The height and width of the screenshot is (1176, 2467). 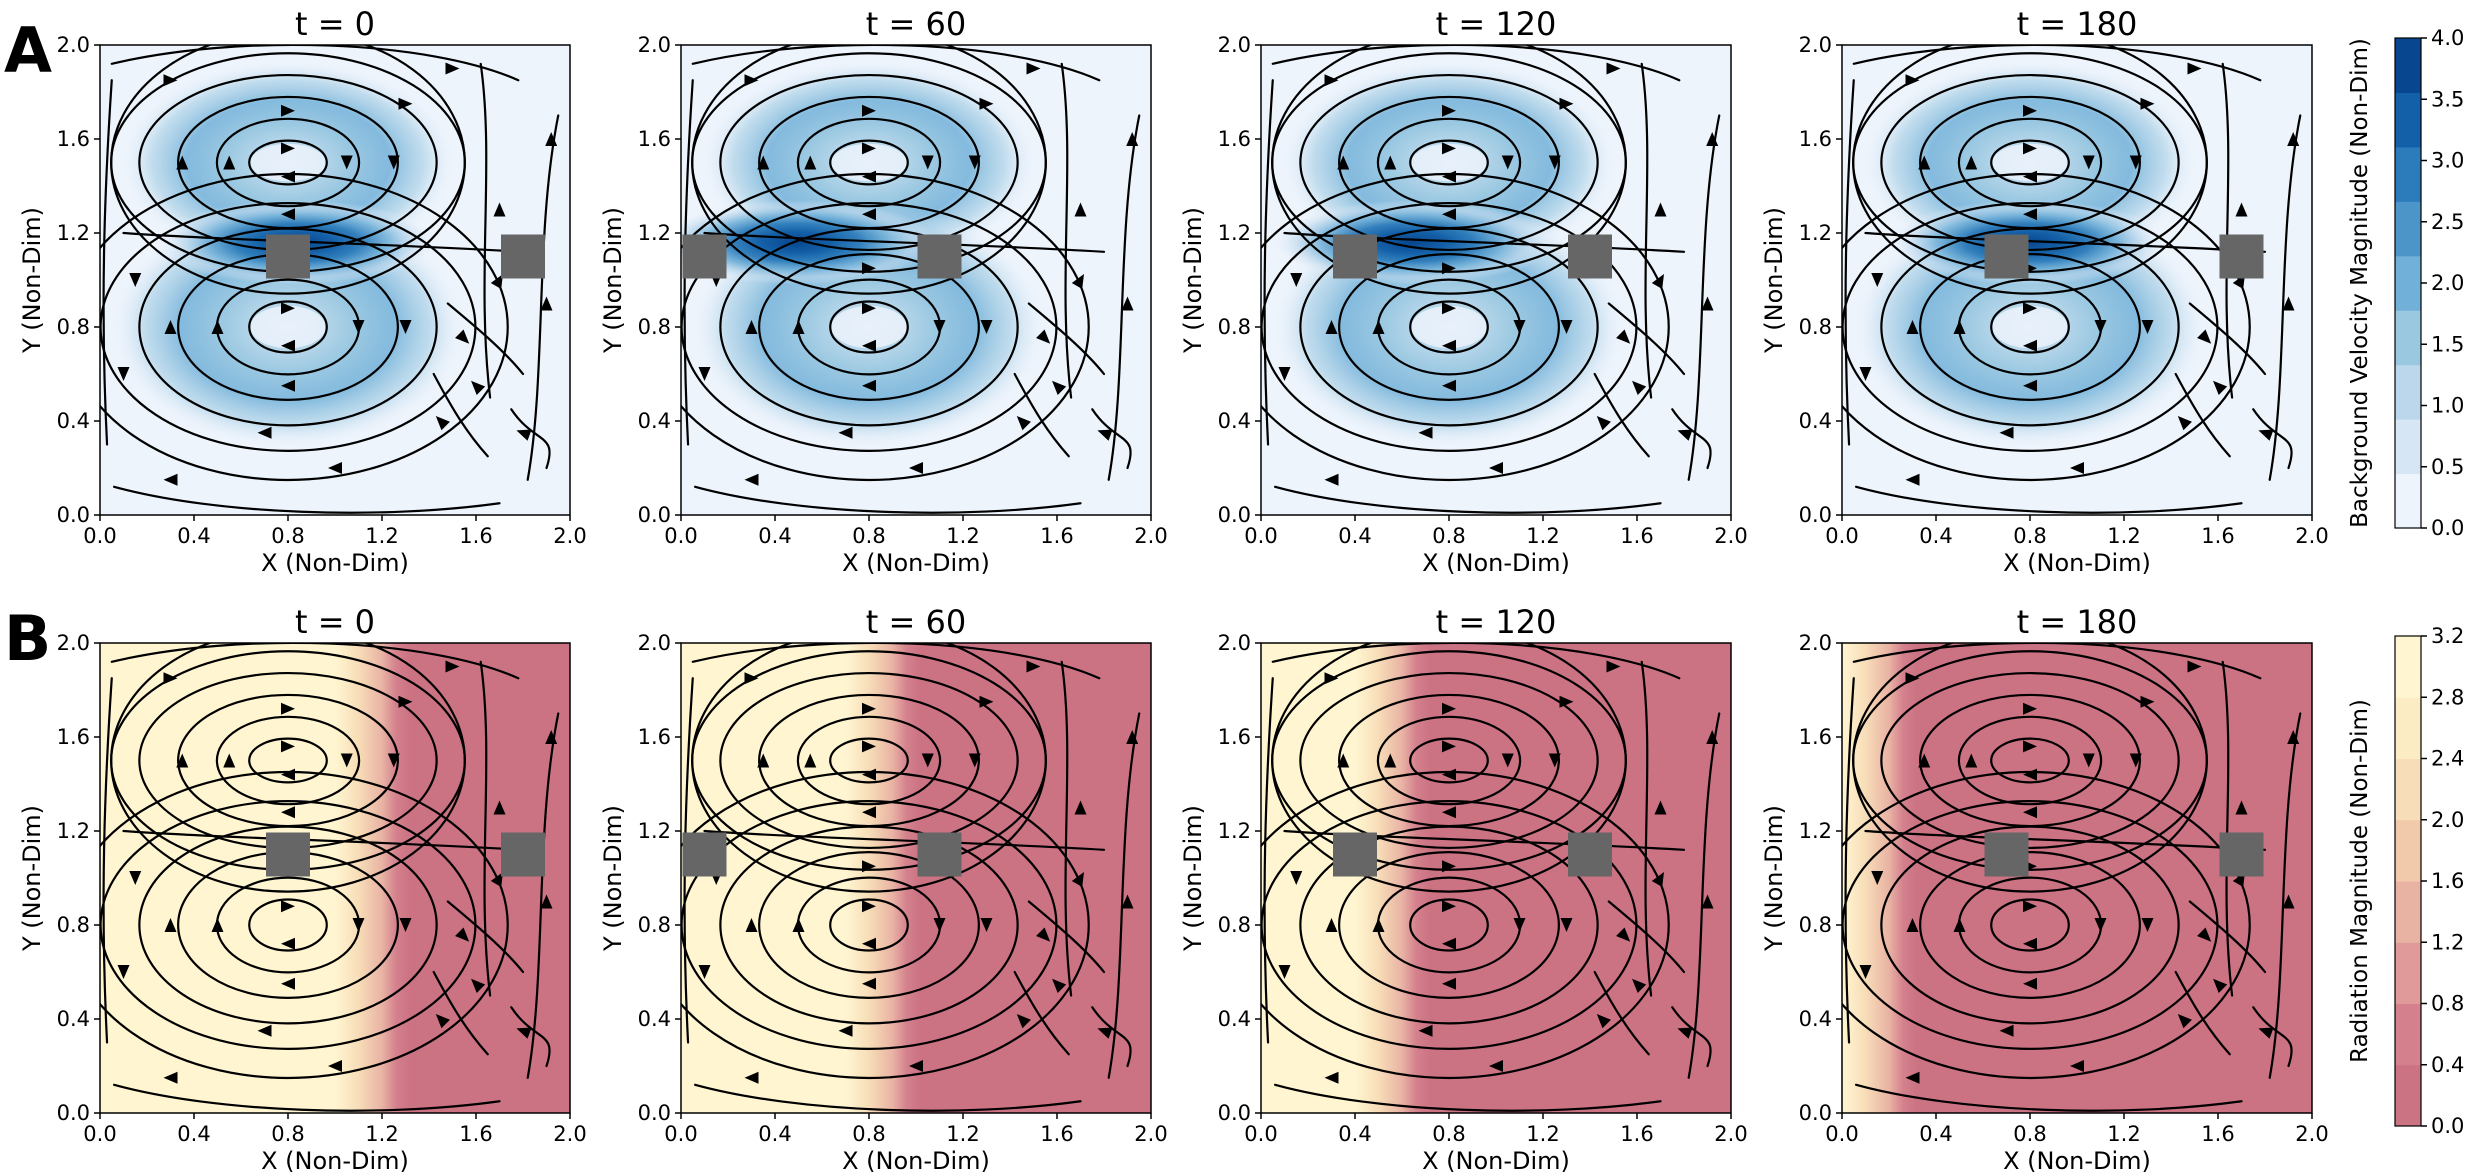 I want to click on streamlines, so click(x=1491, y=877).